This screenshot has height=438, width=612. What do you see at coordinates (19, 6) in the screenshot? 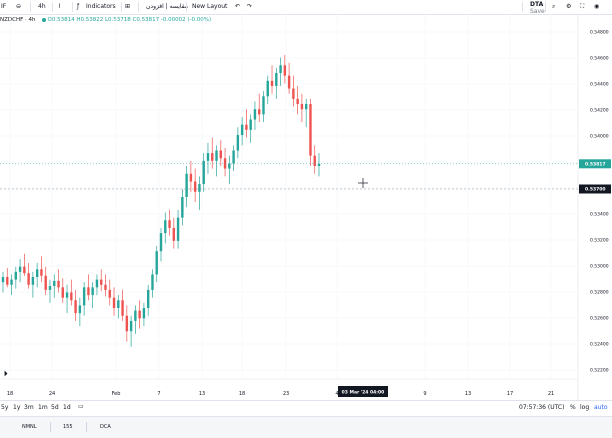
I see `compare-plus-icon: ⊖` at bounding box center [19, 6].